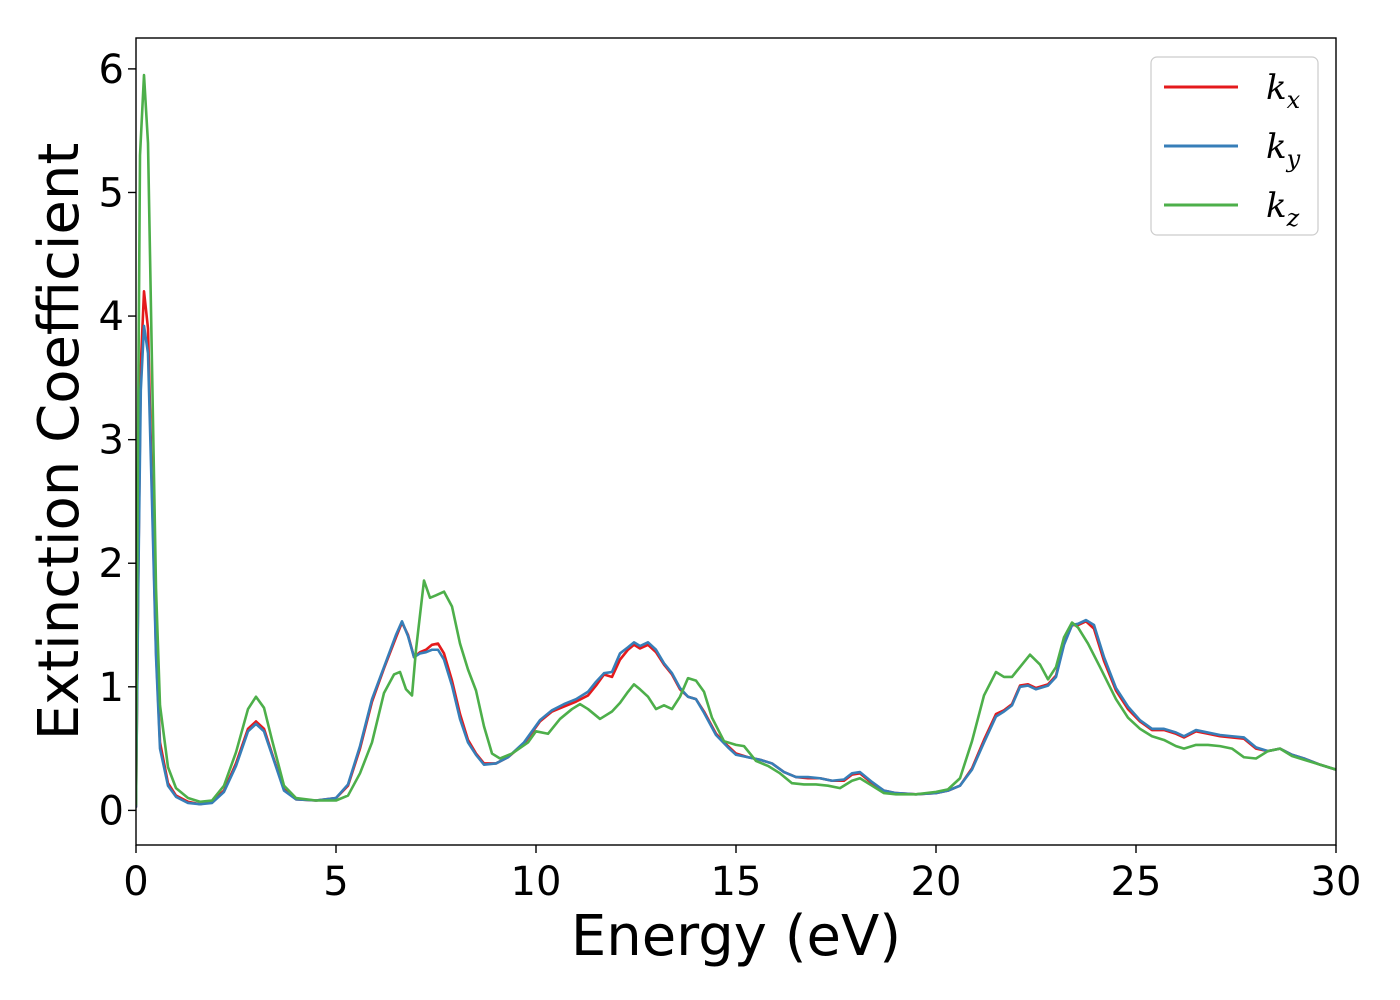 The height and width of the screenshot is (1000, 1400). Describe the element at coordinates (1283, 209) in the screenshot. I see `legend-label-kz: kz` at that location.